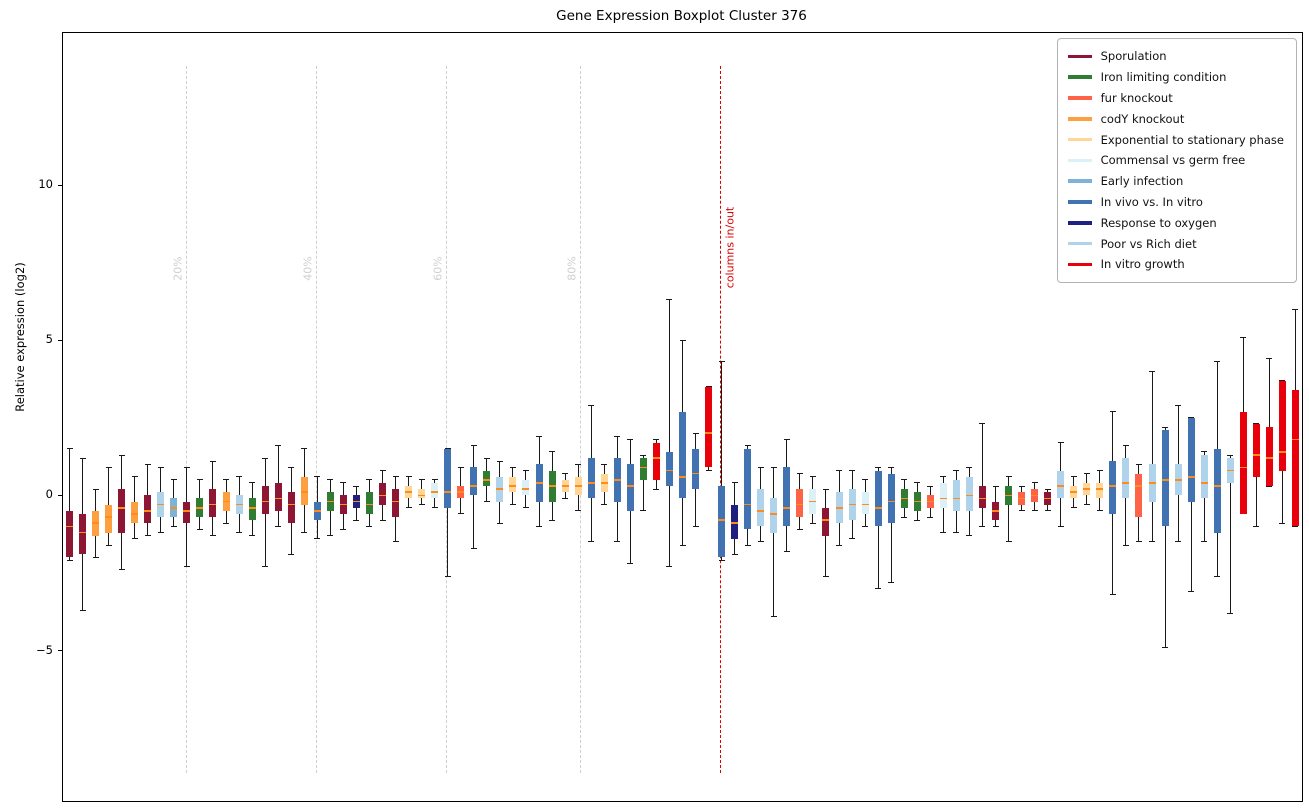  Describe the element at coordinates (49, 494) in the screenshot. I see `y-tick-label: 0` at that location.